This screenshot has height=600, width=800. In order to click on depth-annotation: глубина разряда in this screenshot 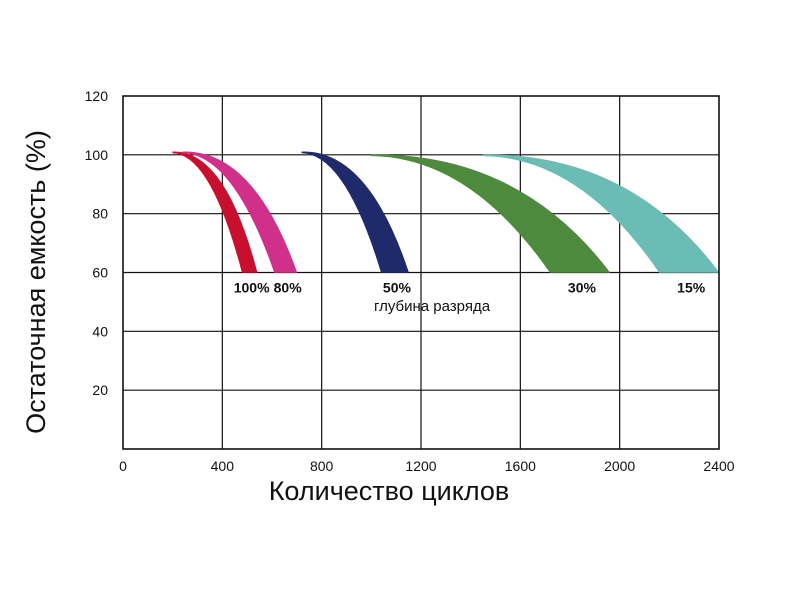, I will do `click(432, 306)`.